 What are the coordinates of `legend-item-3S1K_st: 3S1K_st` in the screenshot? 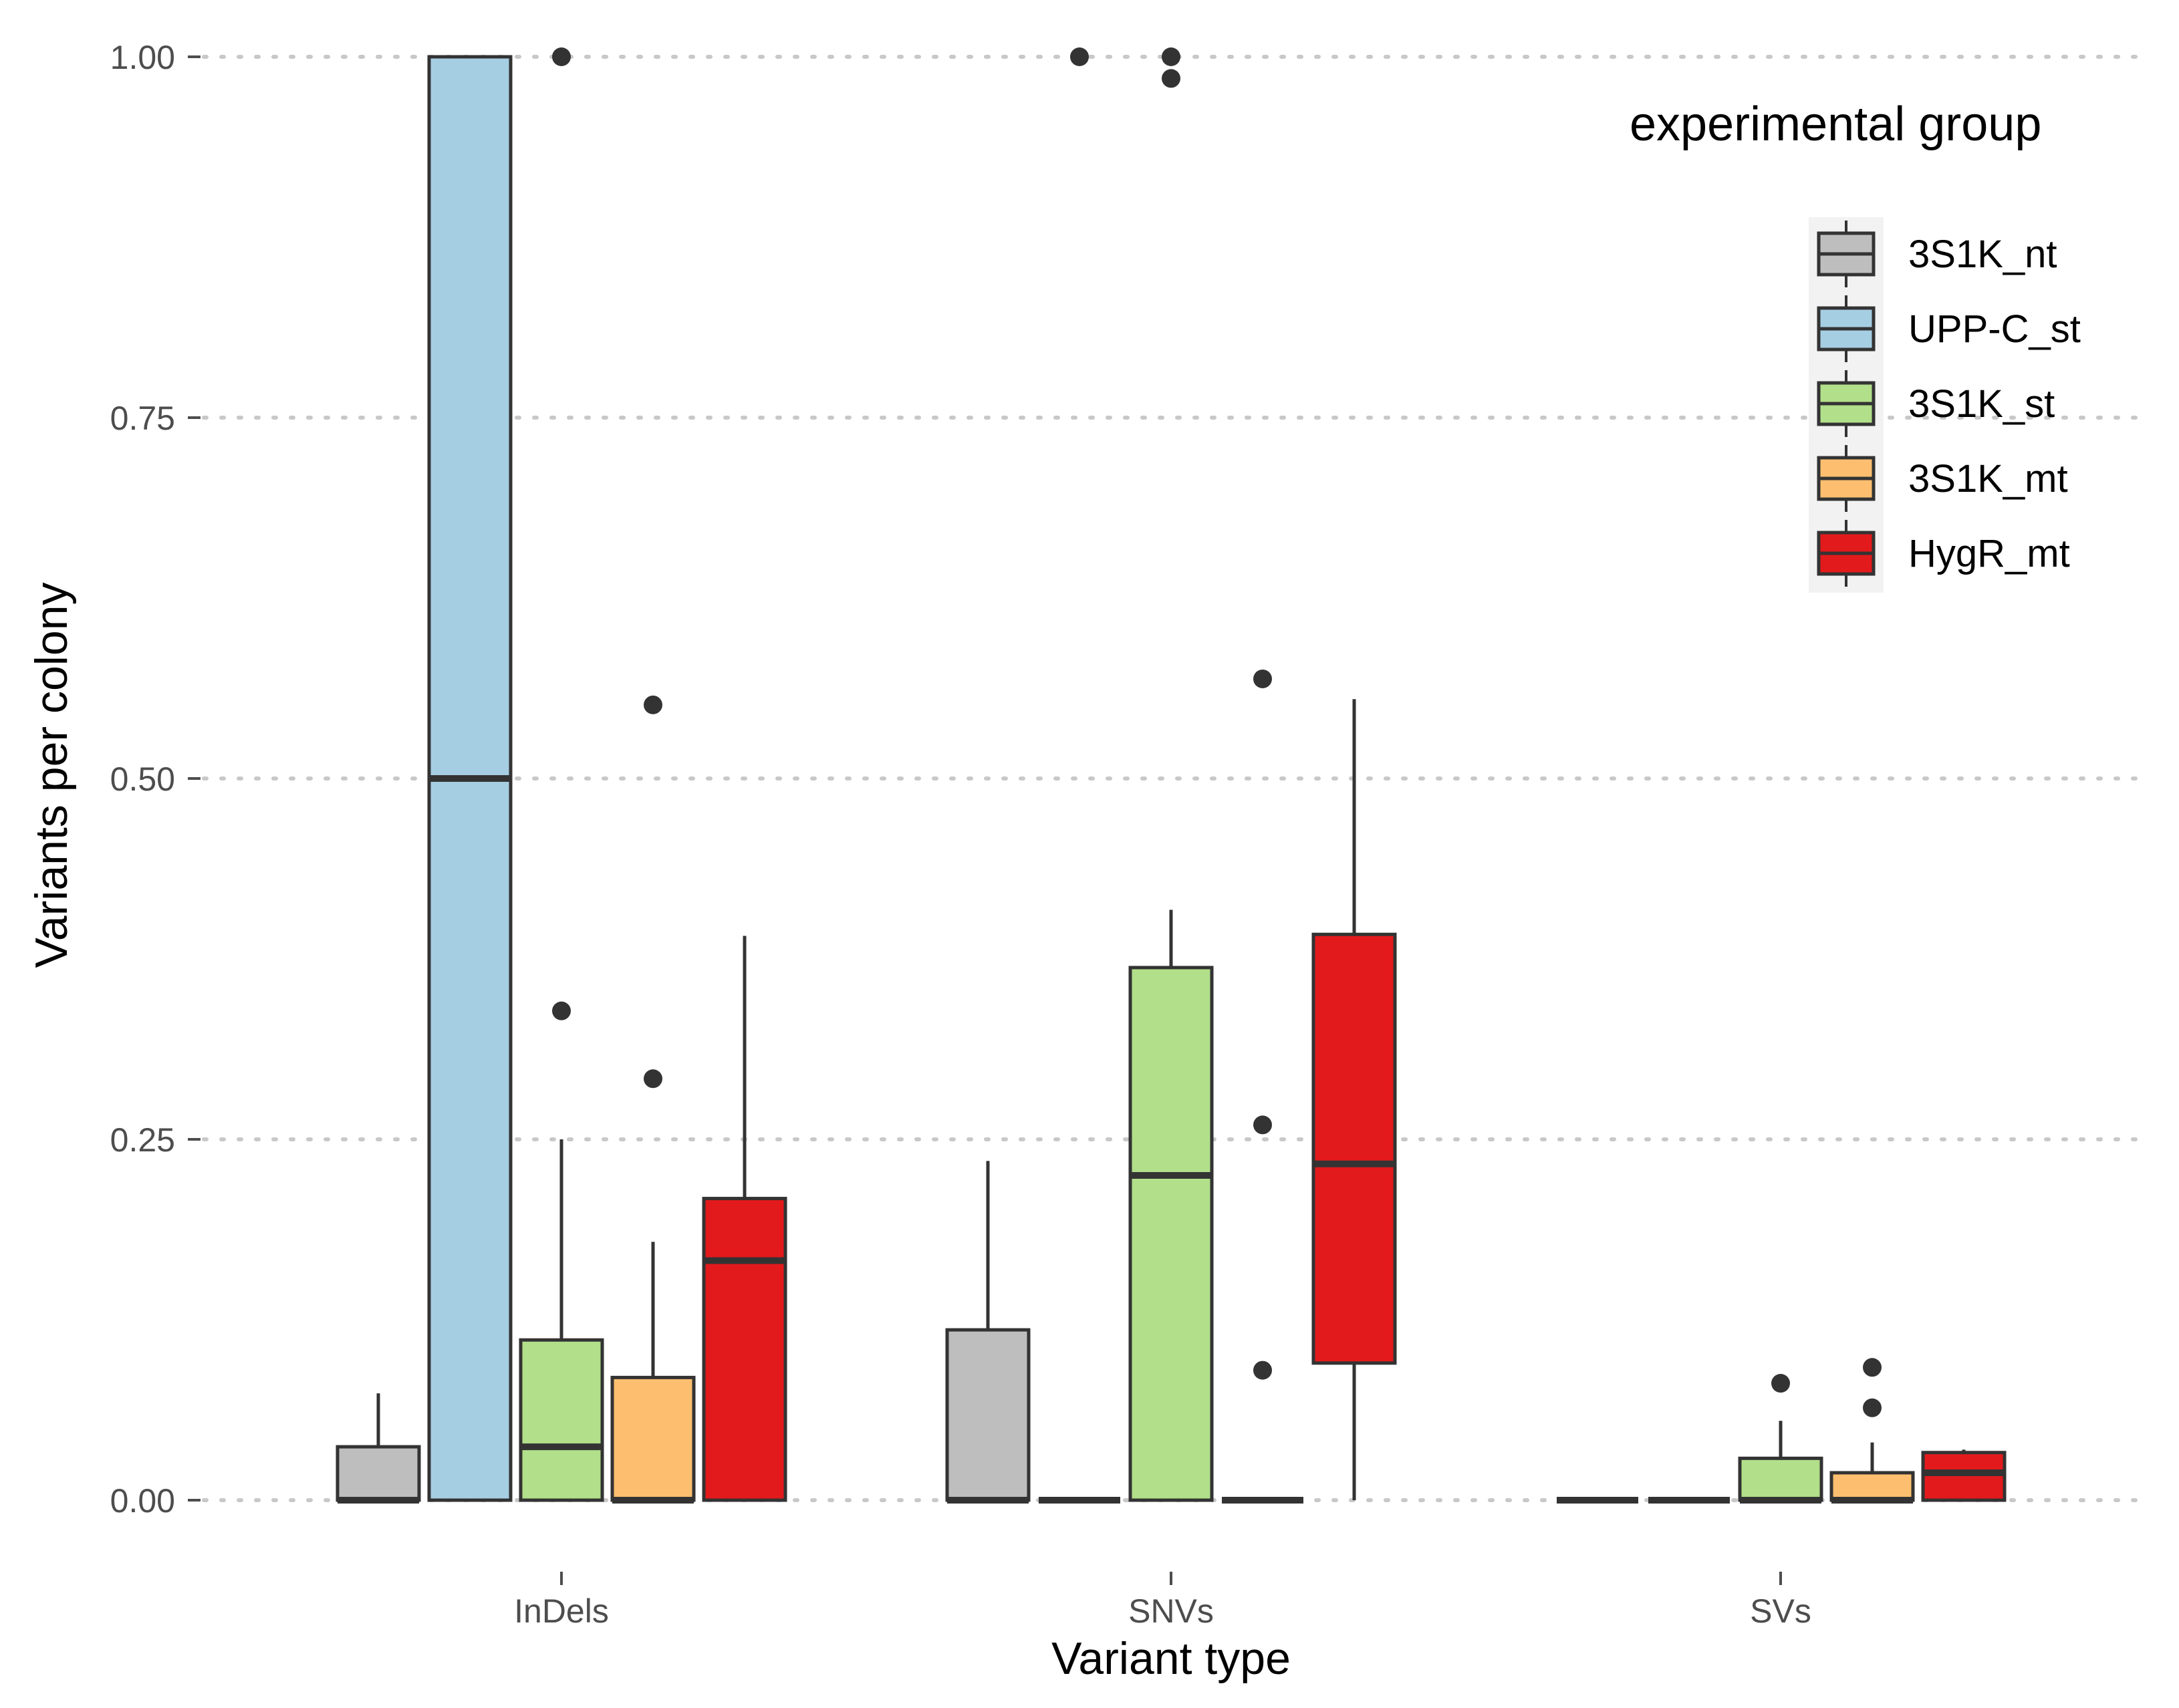 It's located at (1936, 404).